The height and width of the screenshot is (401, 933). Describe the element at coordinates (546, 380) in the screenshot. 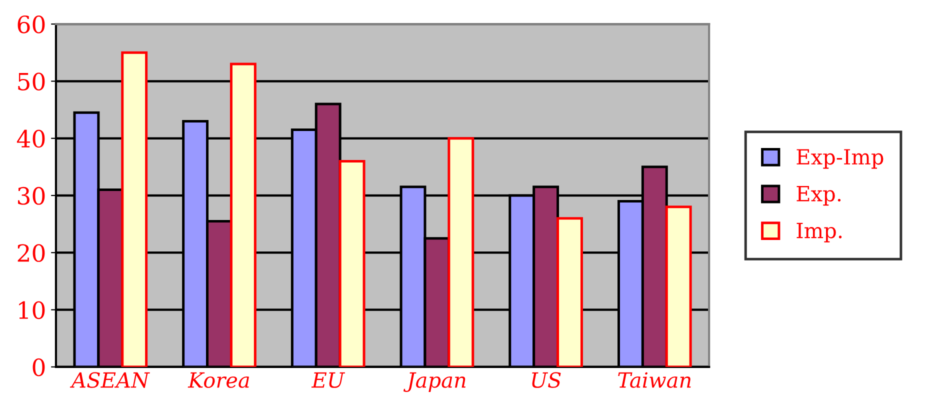

I see `x-tick-label: US` at that location.